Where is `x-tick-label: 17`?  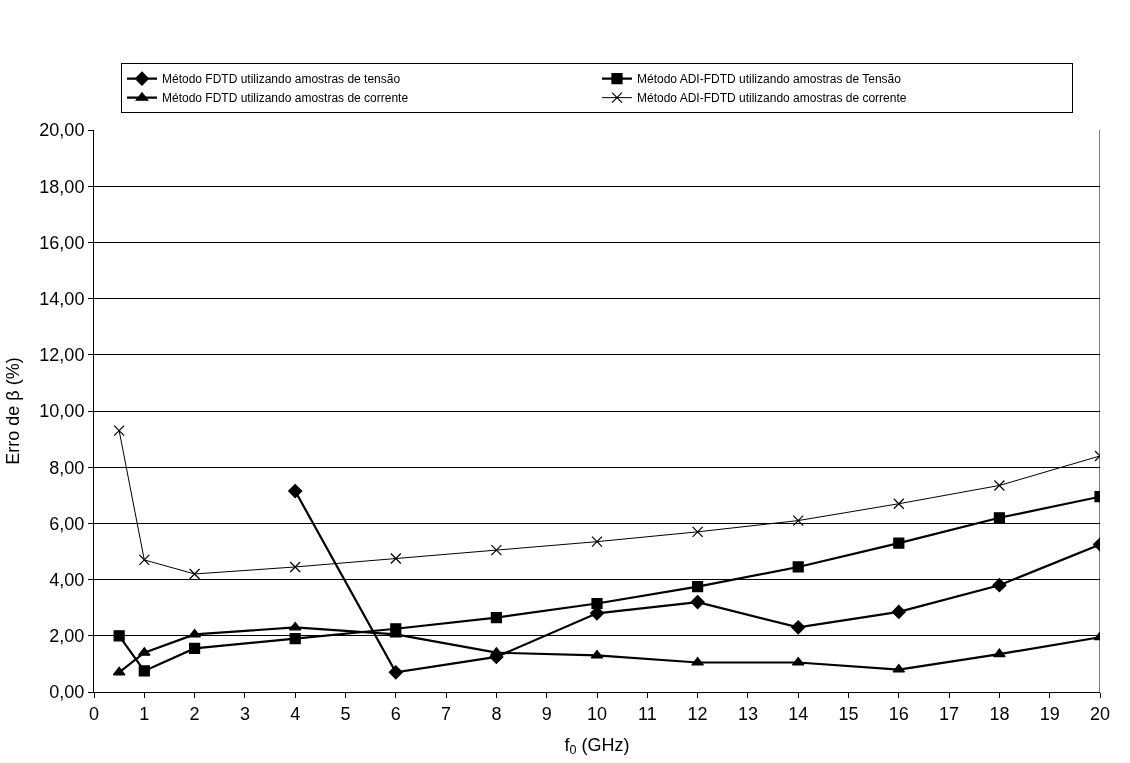 x-tick-label: 17 is located at coordinates (949, 713).